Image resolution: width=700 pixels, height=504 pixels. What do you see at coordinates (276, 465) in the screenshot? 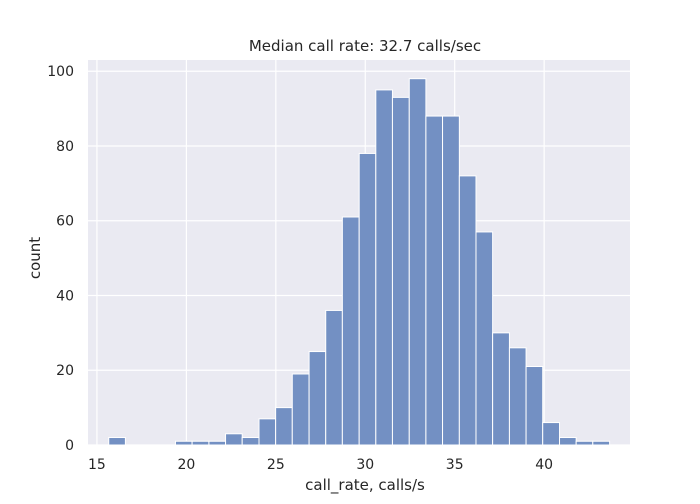
I see `x-tick-label: 25` at bounding box center [276, 465].